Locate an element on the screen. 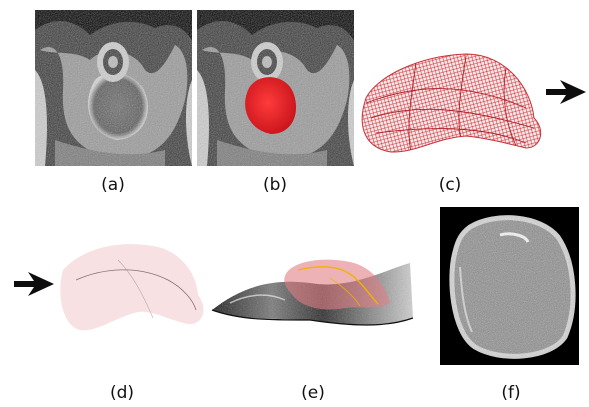  panel-e-surface-slab is located at coordinates (312, 290).